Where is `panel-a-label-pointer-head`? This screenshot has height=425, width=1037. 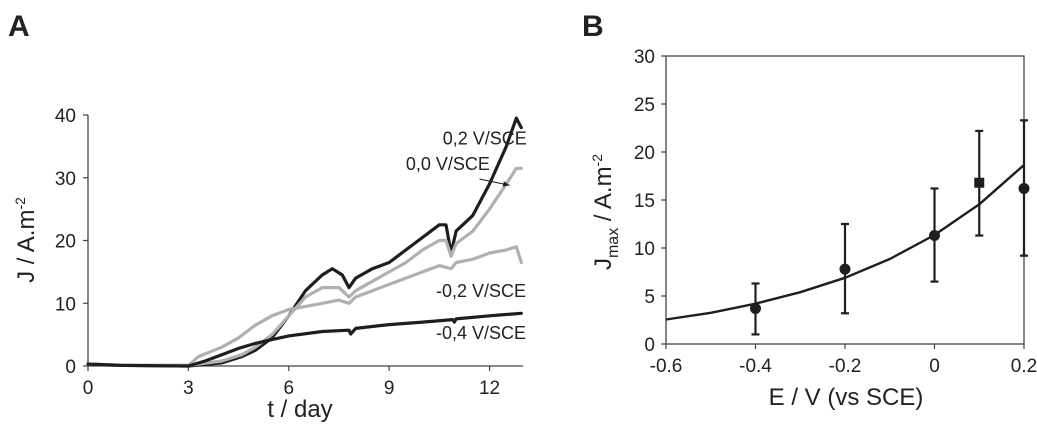 panel-a-label-pointer-head is located at coordinates (506, 184).